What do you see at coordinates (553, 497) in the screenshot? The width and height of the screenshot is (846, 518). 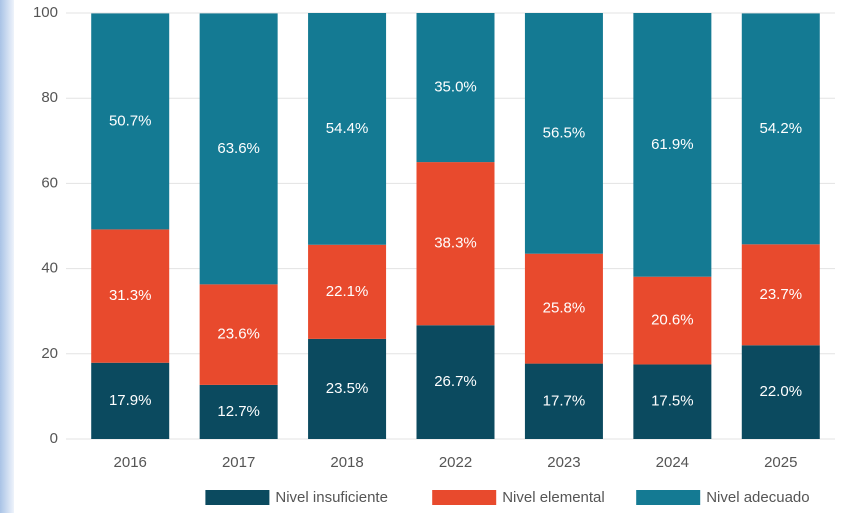 I see `legend-label: Nivel elemental` at bounding box center [553, 497].